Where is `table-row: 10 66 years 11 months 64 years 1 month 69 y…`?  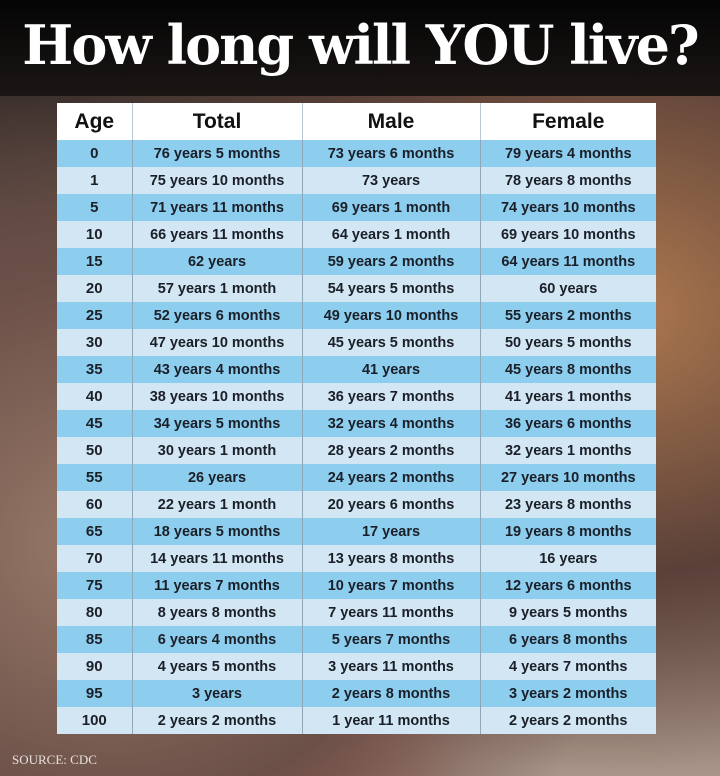
table-row: 10 66 years 11 months 64 years 1 month 69 y… is located at coordinates (356, 234).